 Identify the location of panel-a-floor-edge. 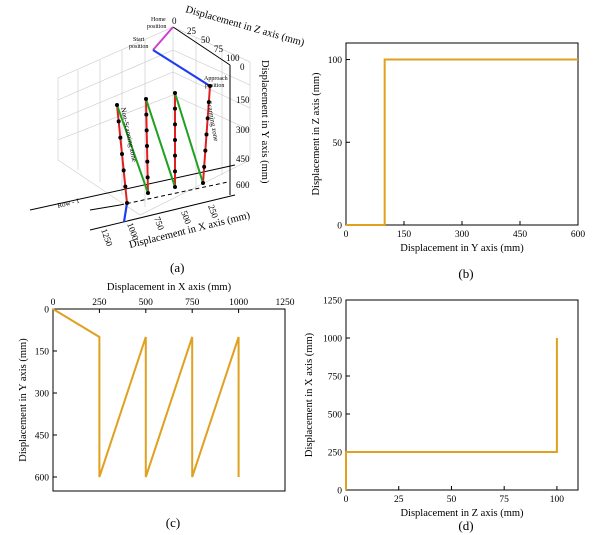
(132, 187).